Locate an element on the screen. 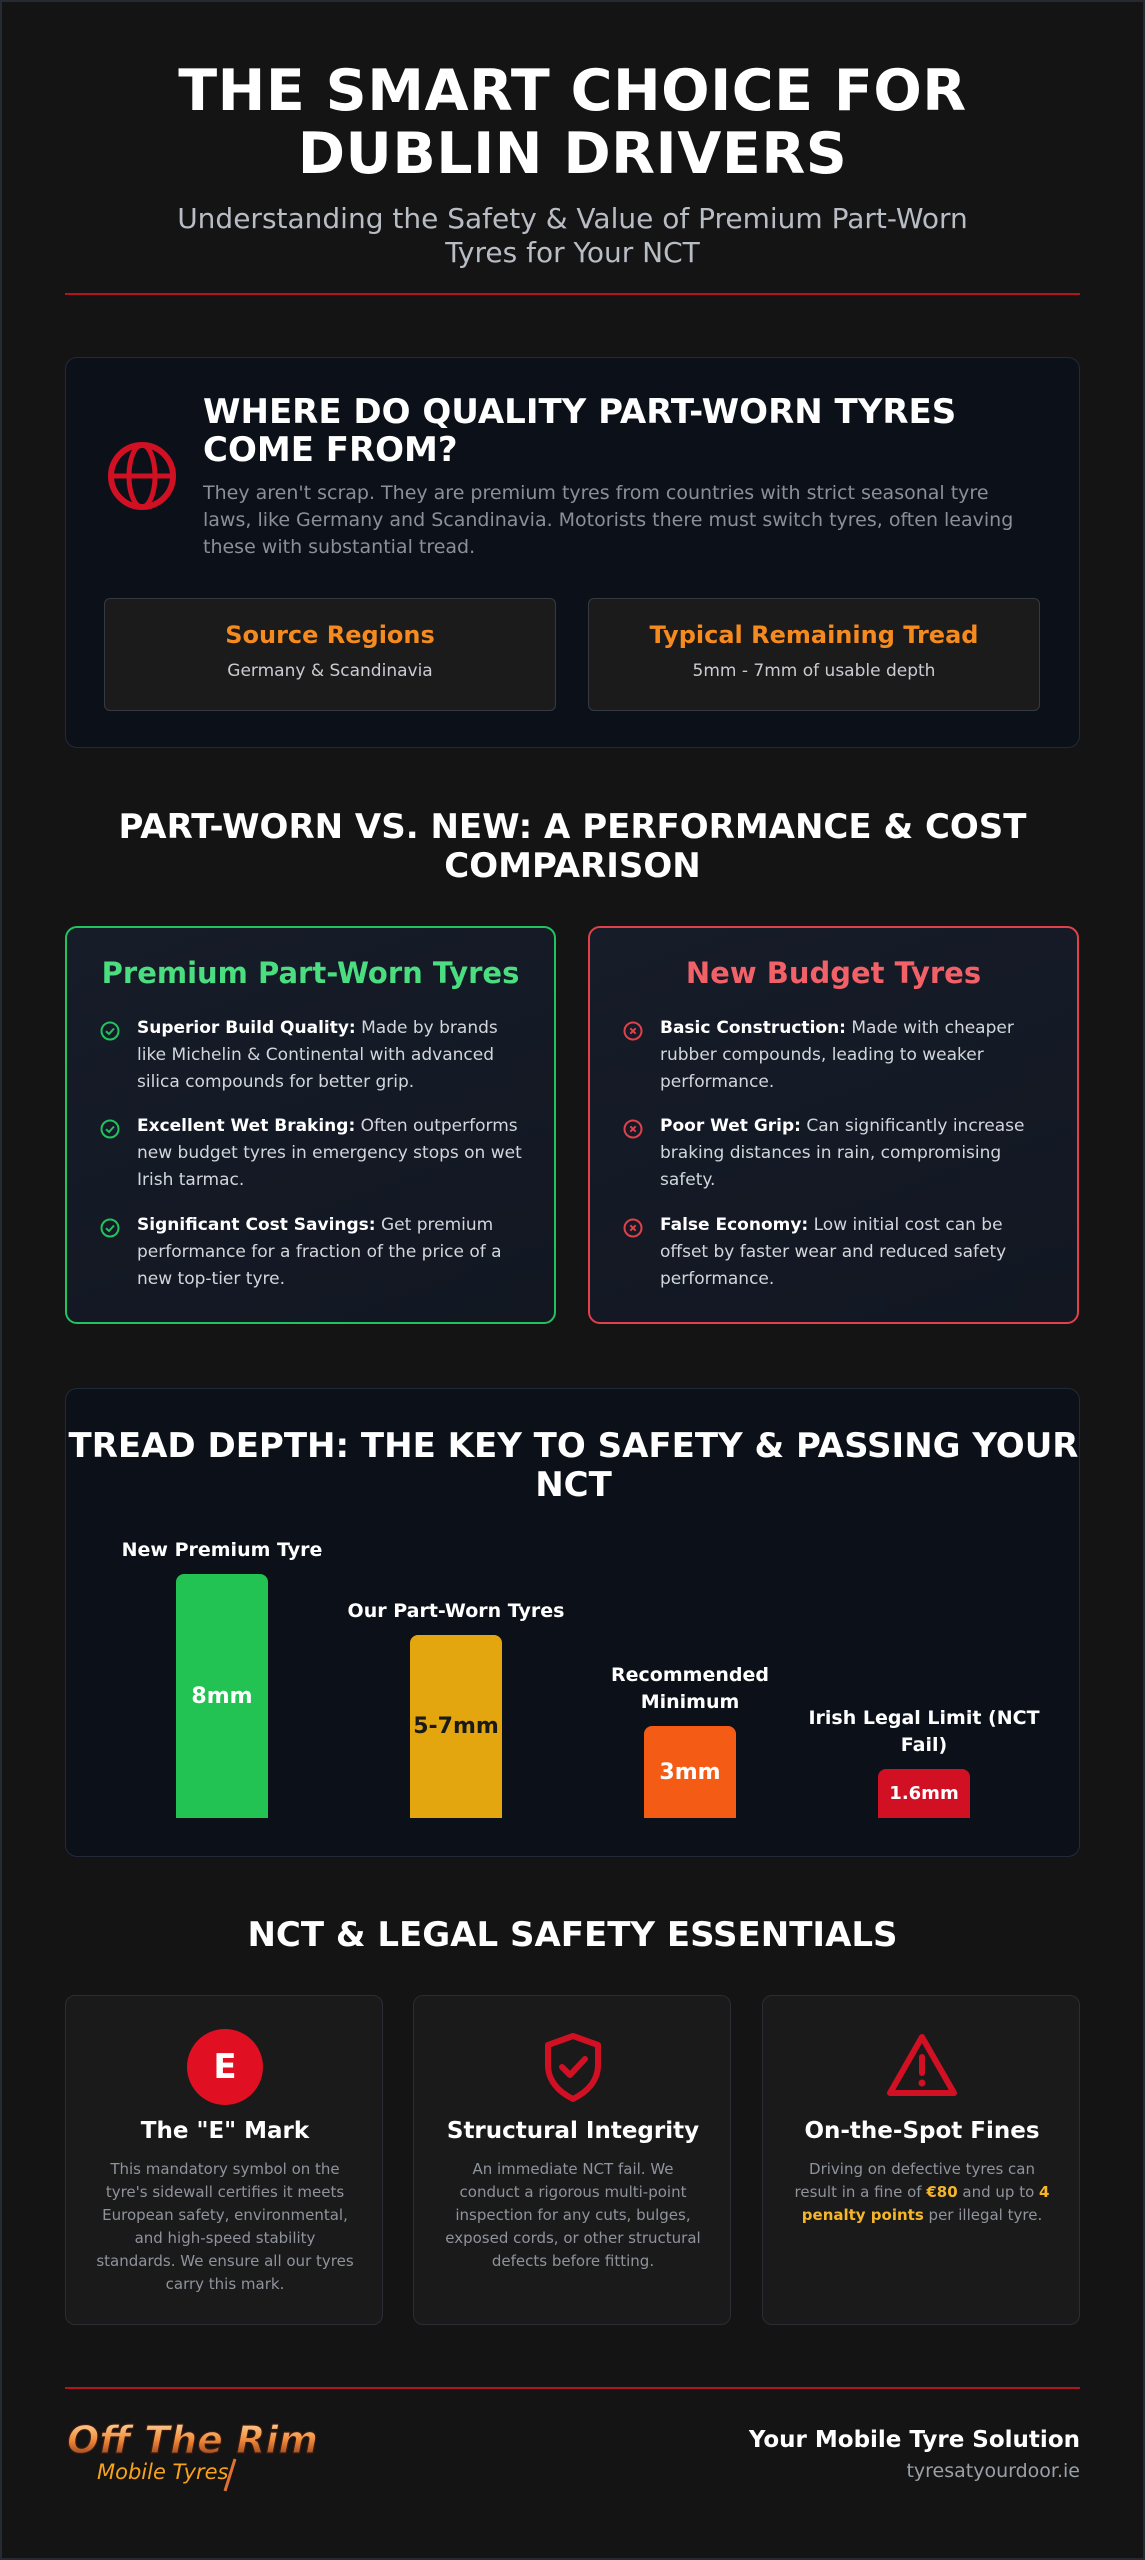  globe-icon is located at coordinates (142, 476).